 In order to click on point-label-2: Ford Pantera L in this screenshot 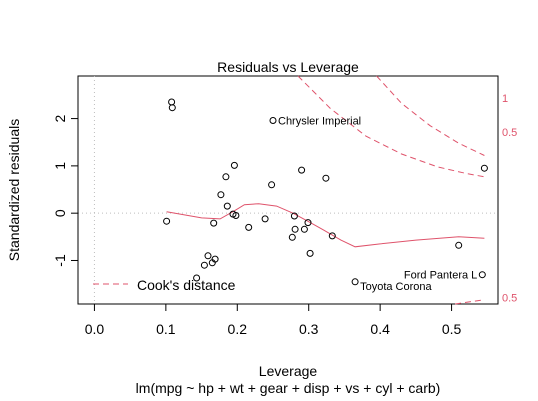, I will do `click(440, 276)`.